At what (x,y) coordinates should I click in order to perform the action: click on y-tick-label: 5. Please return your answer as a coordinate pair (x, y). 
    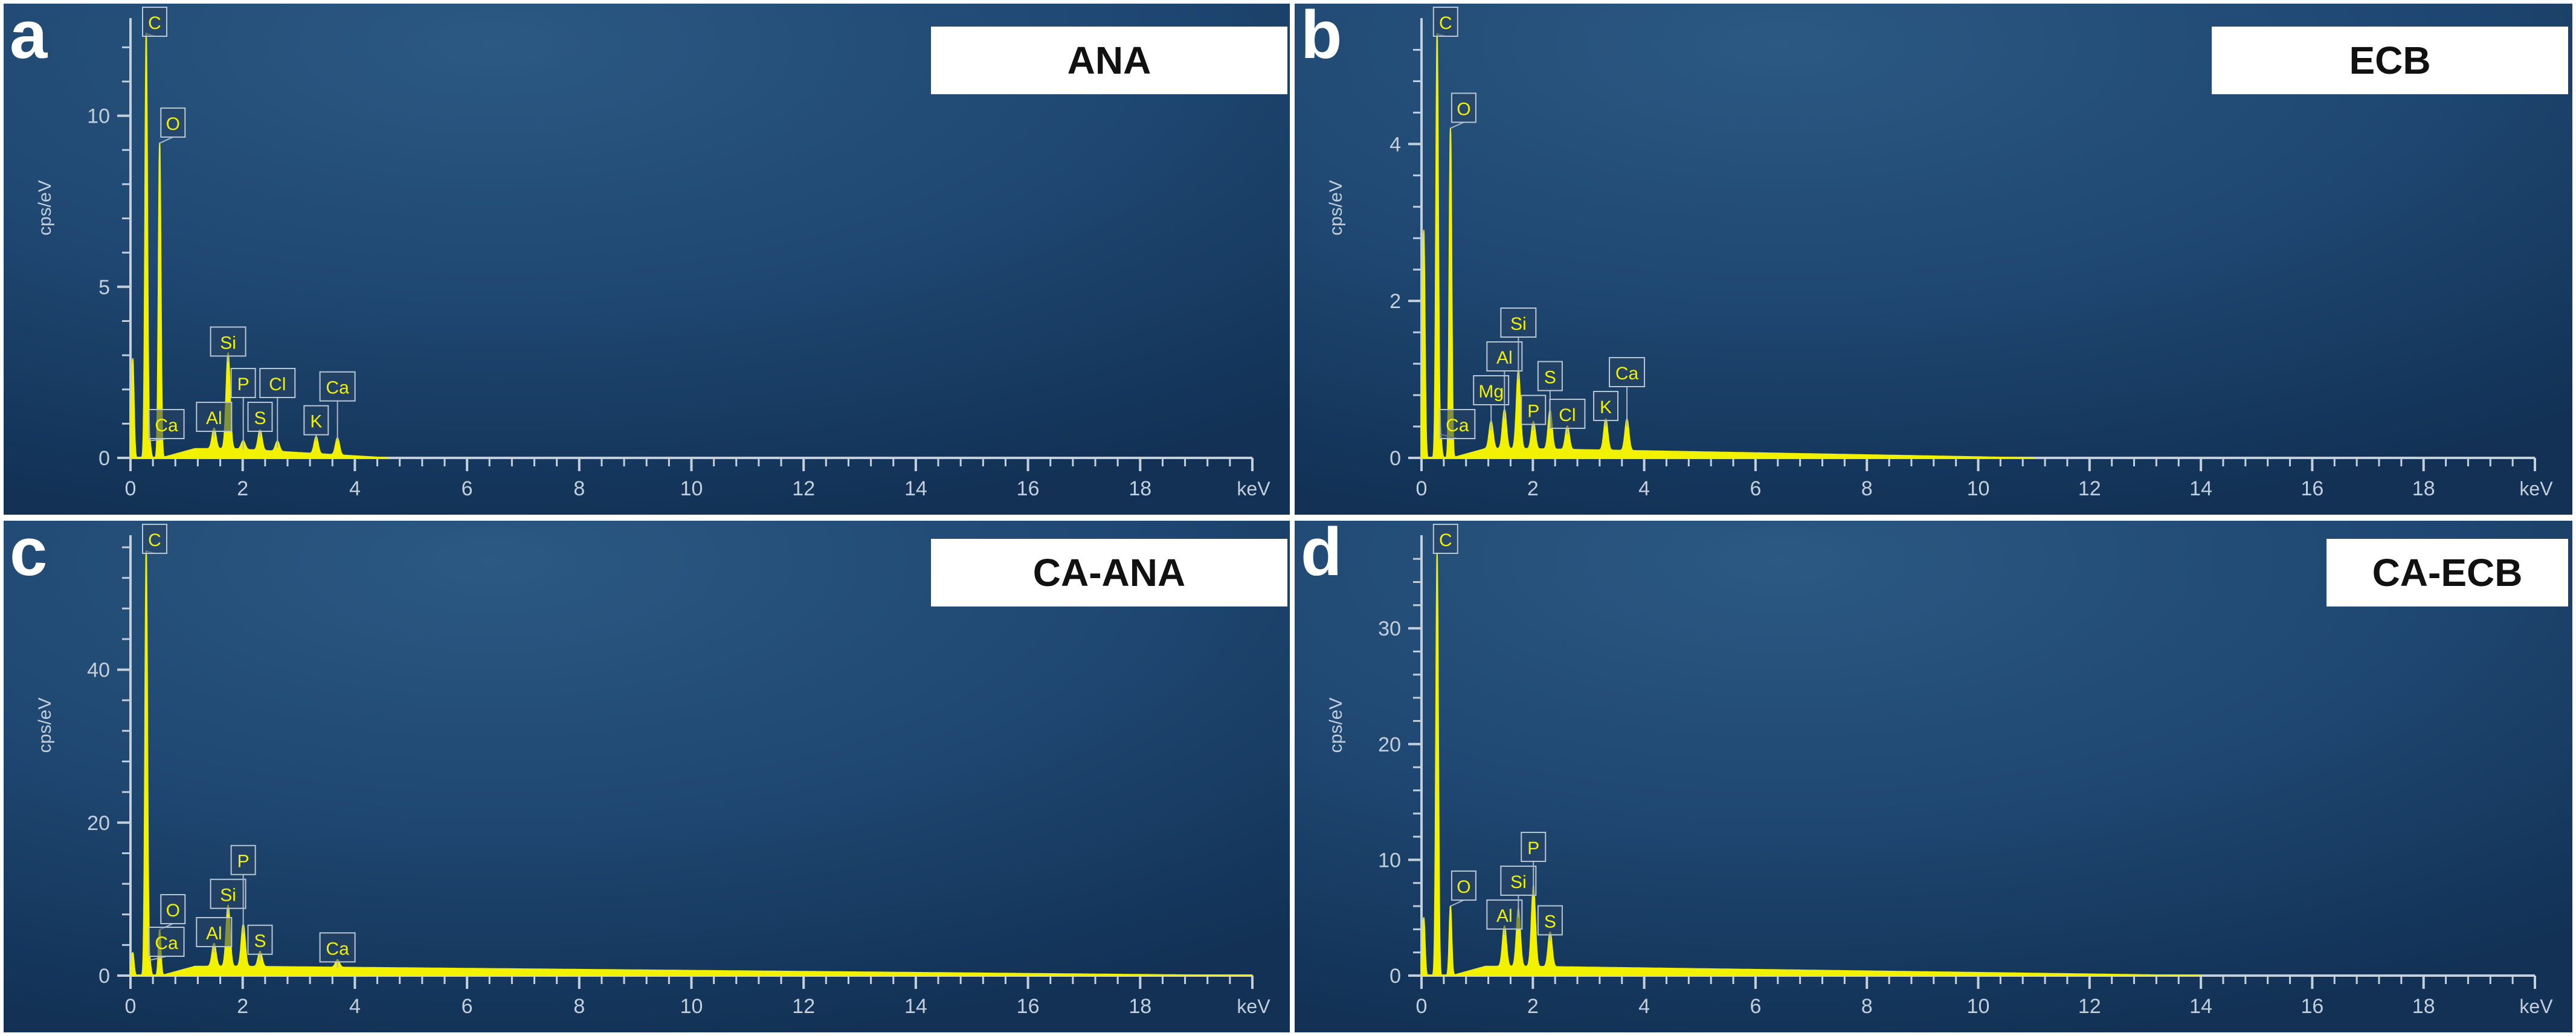
    Looking at the image, I should click on (104, 287).